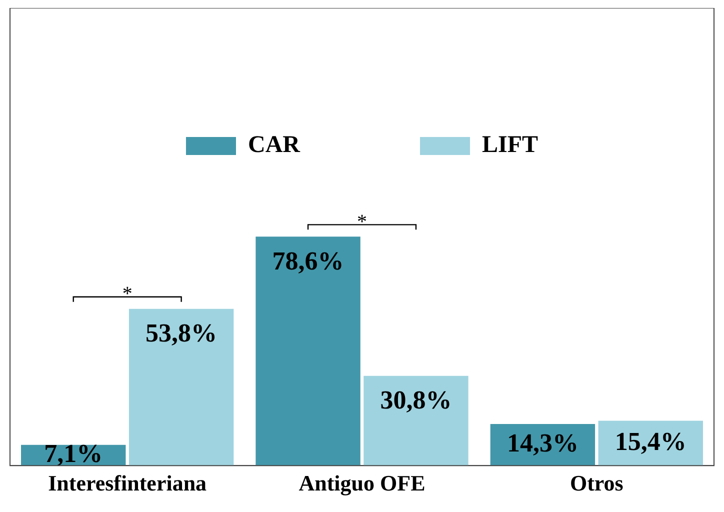  I want to click on data-label: 30,8%, so click(416, 400).